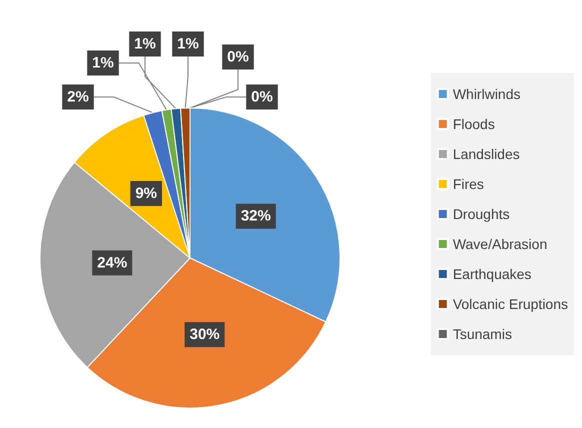 This screenshot has height=428, width=582. What do you see at coordinates (146, 193) in the screenshot?
I see `data-label: 9%` at bounding box center [146, 193].